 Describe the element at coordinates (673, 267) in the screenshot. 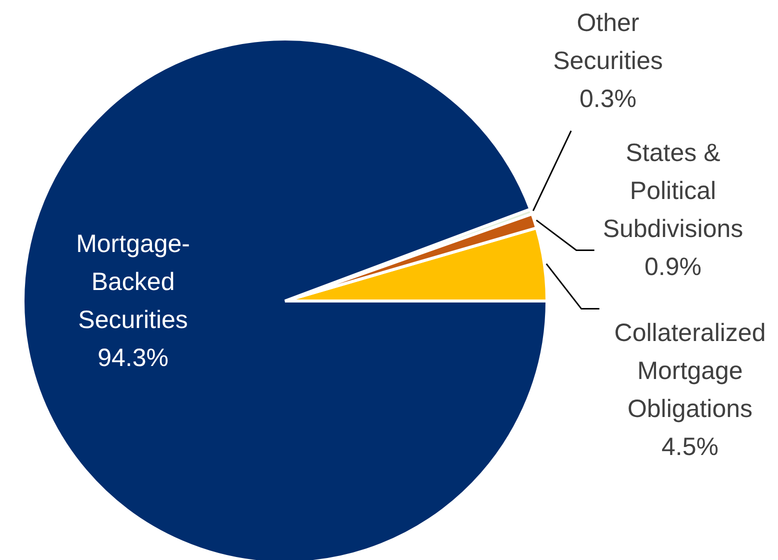

I see `data-label: 0.9%` at that location.